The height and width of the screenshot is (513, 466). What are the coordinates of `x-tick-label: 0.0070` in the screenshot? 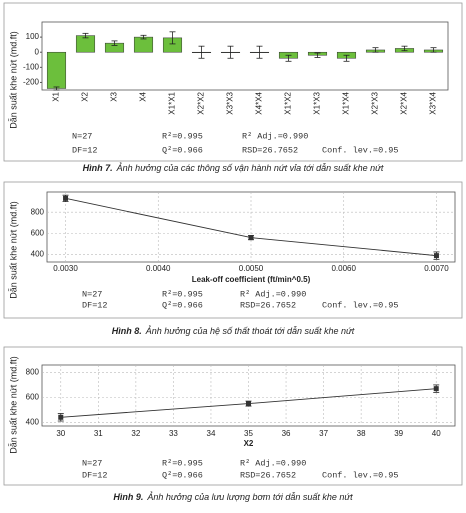 It's located at (436, 268).